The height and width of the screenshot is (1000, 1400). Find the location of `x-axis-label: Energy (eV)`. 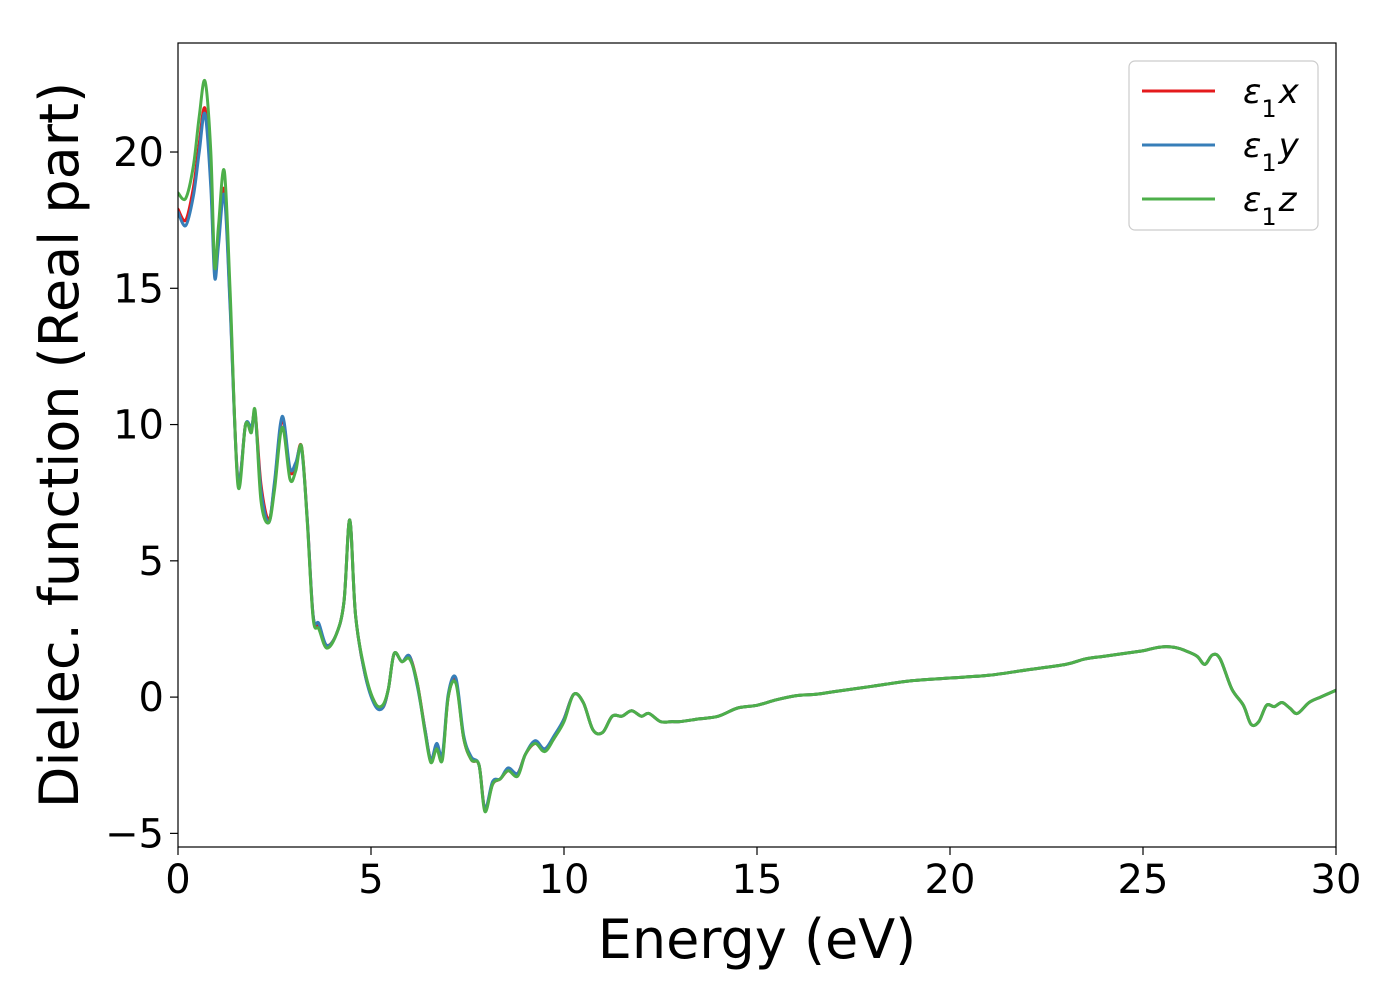

x-axis-label: Energy (eV) is located at coordinates (757, 939).